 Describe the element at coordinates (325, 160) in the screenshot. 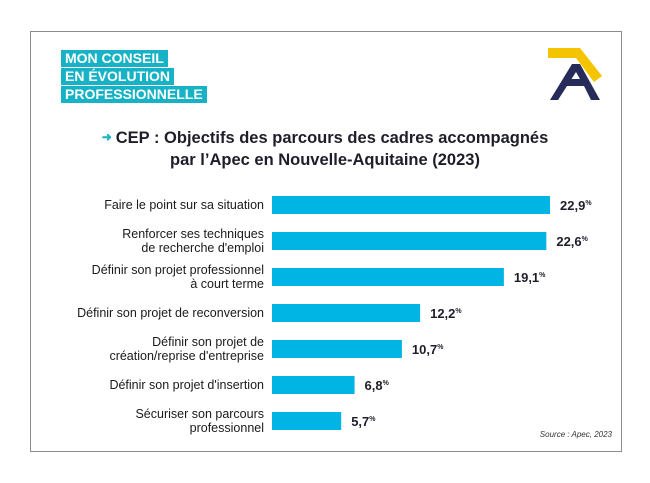

I see `chart-title-line-2: par l’Apec en Nouvelle-Aquitaine (2023)` at that location.